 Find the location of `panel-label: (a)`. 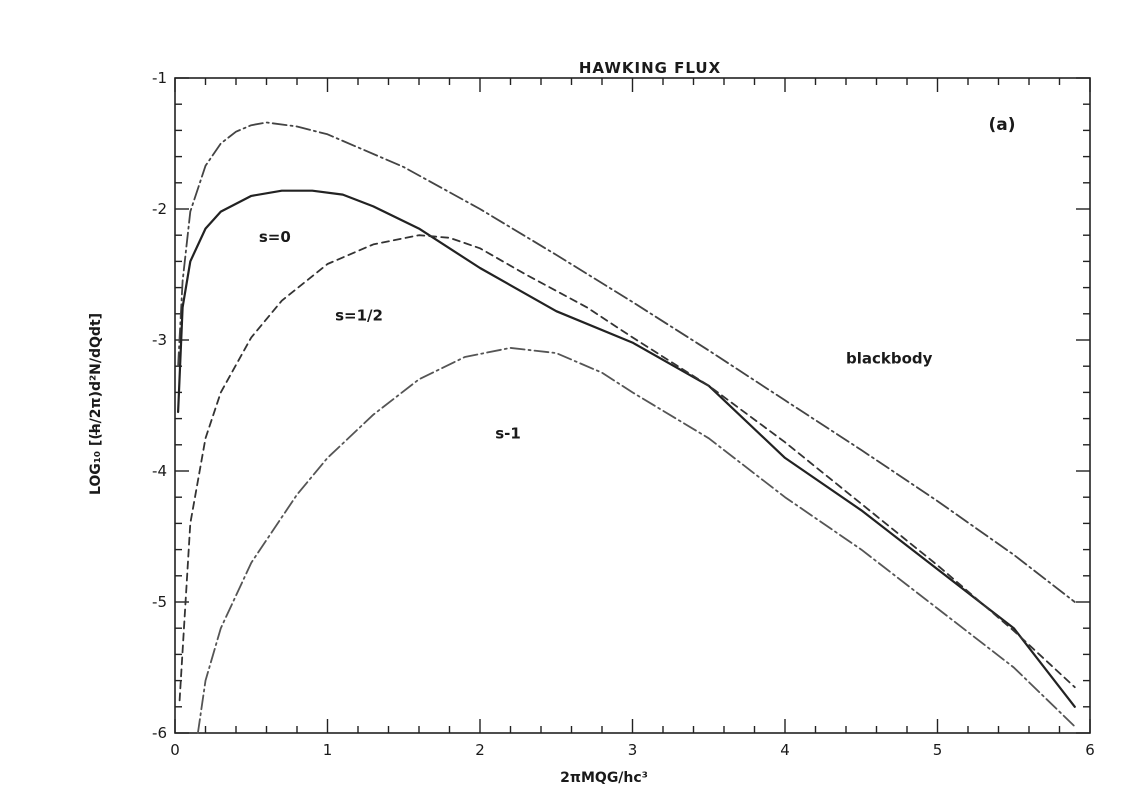

panel-label: (a) is located at coordinates (1001, 125).